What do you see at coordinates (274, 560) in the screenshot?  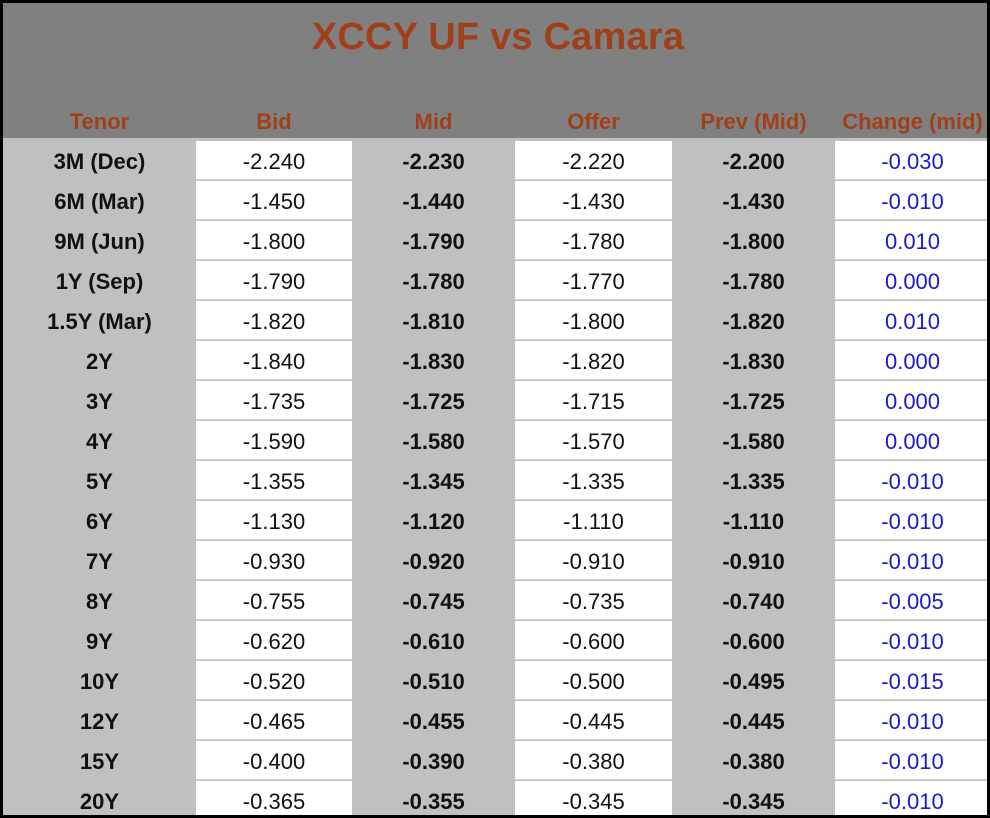 I see `bid-cell: -0.930` at bounding box center [274, 560].